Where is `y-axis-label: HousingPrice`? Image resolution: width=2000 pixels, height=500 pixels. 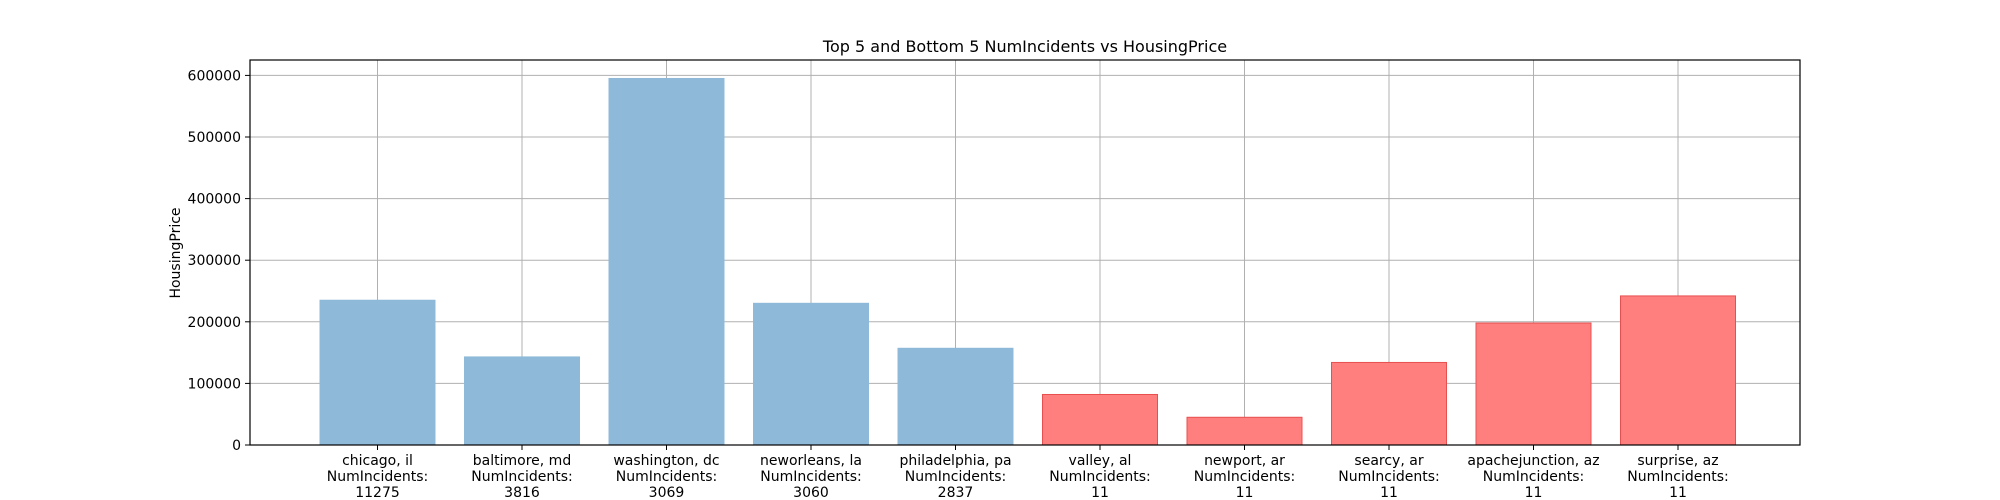
y-axis-label: HousingPrice is located at coordinates (176, 252).